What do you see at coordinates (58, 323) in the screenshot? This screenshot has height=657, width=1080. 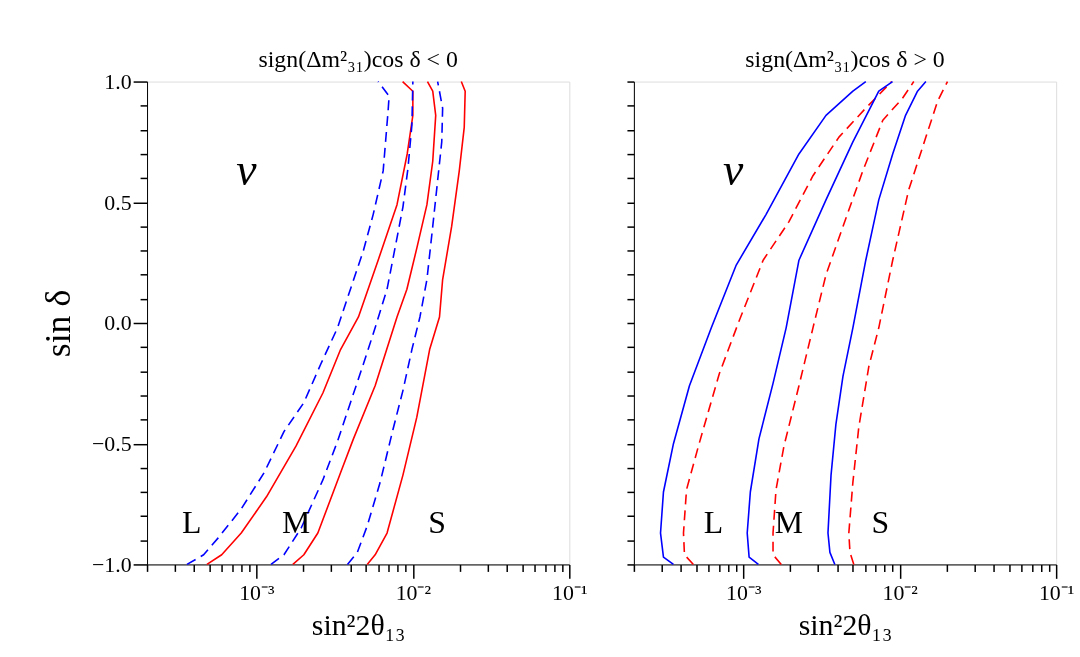 I see `y-axis-title: sin δ` at bounding box center [58, 323].